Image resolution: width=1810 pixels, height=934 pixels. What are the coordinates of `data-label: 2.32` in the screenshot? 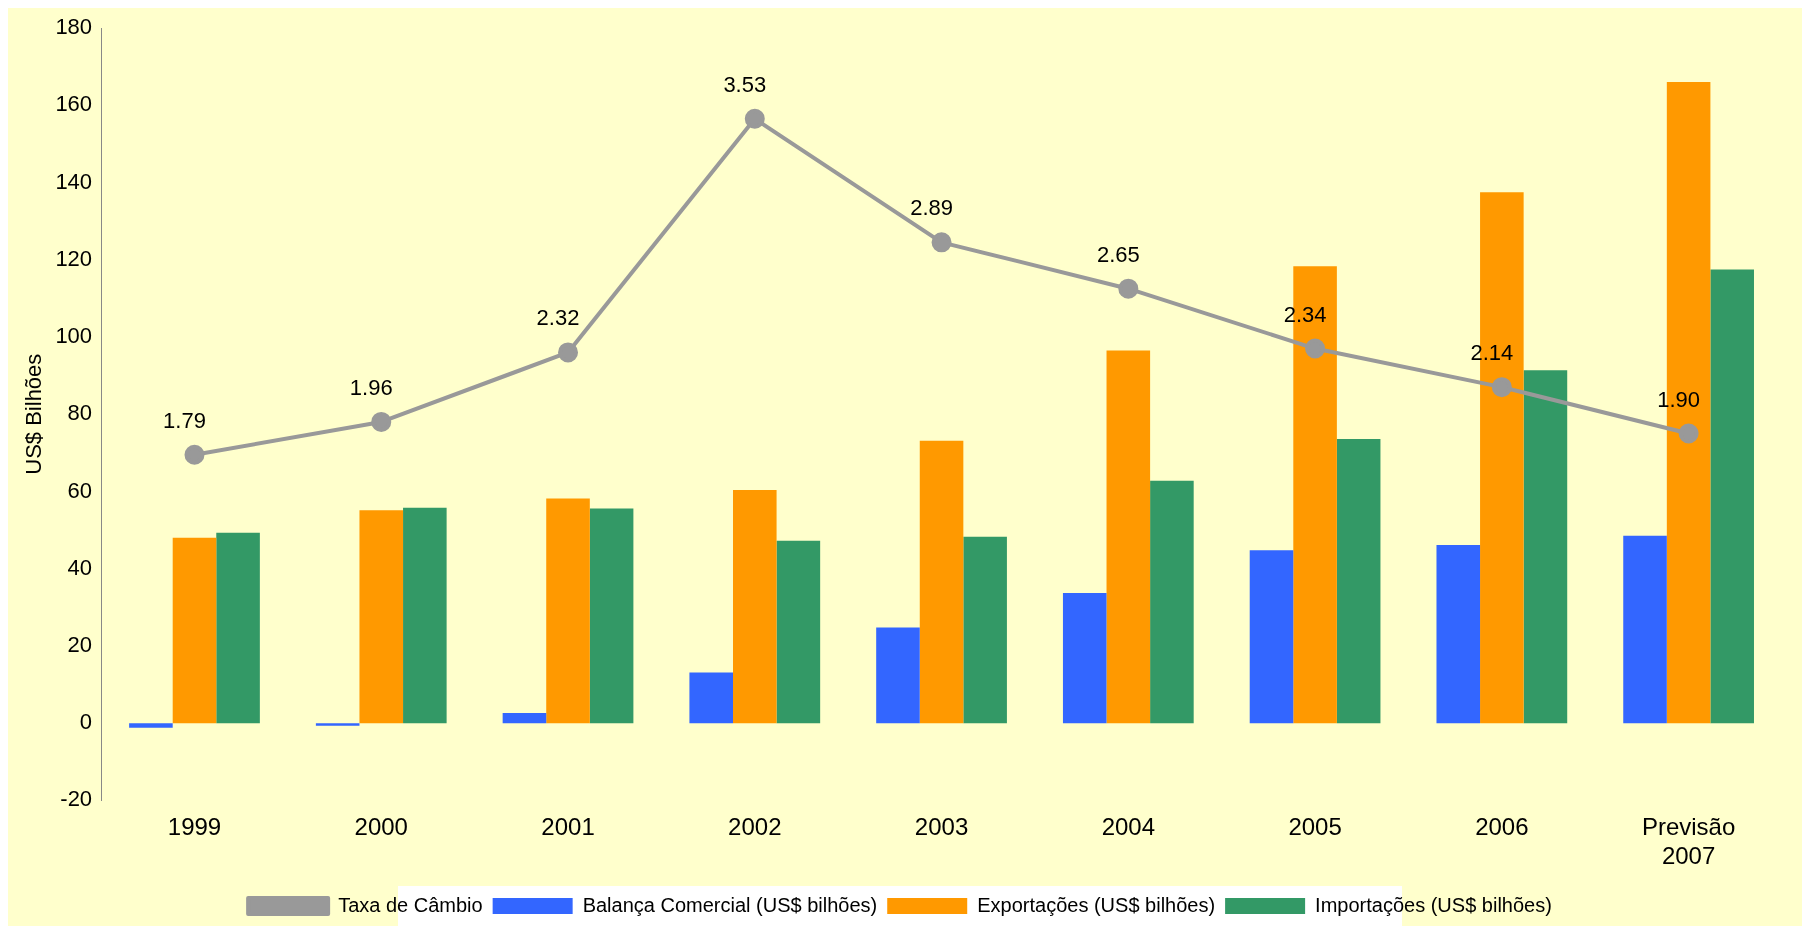 It's located at (558, 318).